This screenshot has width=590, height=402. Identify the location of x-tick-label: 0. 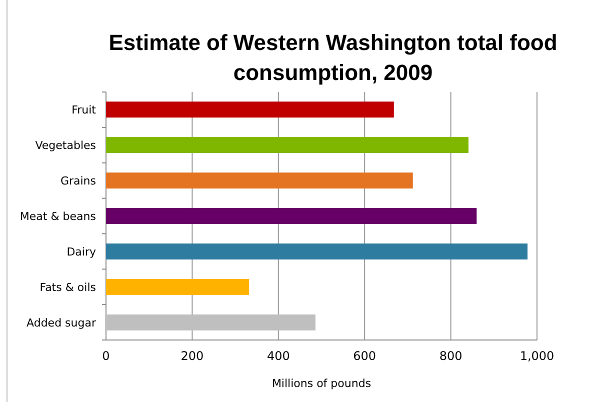
(106, 356).